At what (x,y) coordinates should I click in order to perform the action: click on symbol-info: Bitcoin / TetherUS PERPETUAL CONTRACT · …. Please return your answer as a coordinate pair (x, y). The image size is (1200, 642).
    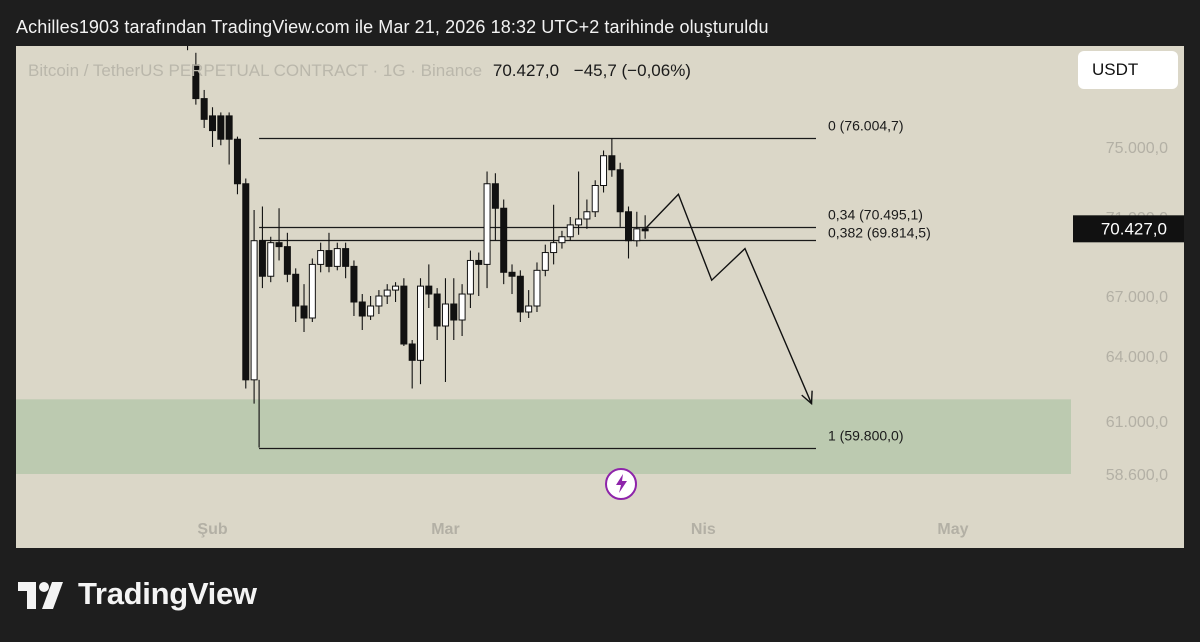
    Looking at the image, I should click on (359, 71).